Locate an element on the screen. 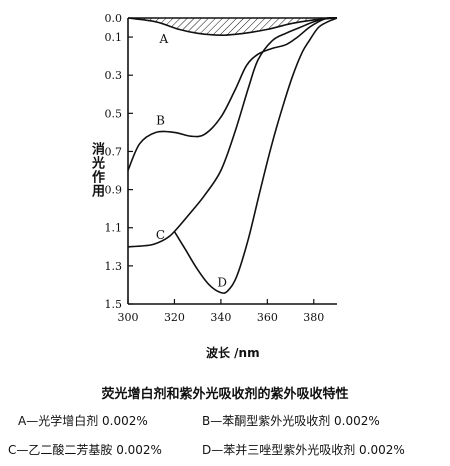 The width and height of the screenshot is (450, 466). x-tick-label: 300 is located at coordinates (128, 317).